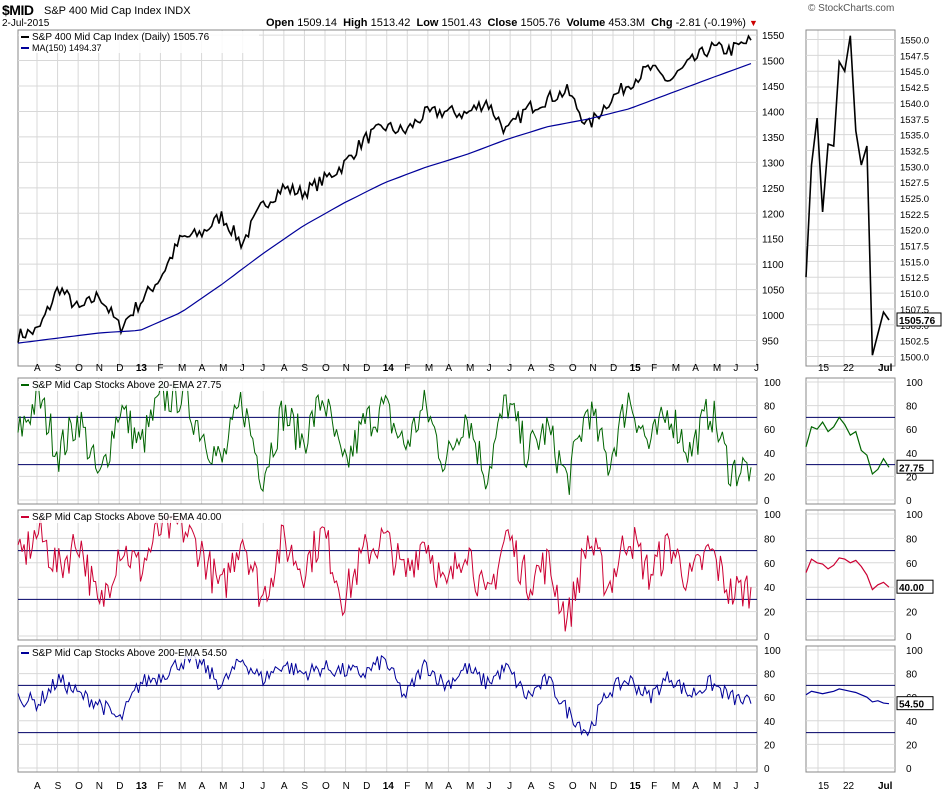 This screenshot has height=795, width=950. I want to click on detail-y-tick-label: 1522.5, so click(914, 215).